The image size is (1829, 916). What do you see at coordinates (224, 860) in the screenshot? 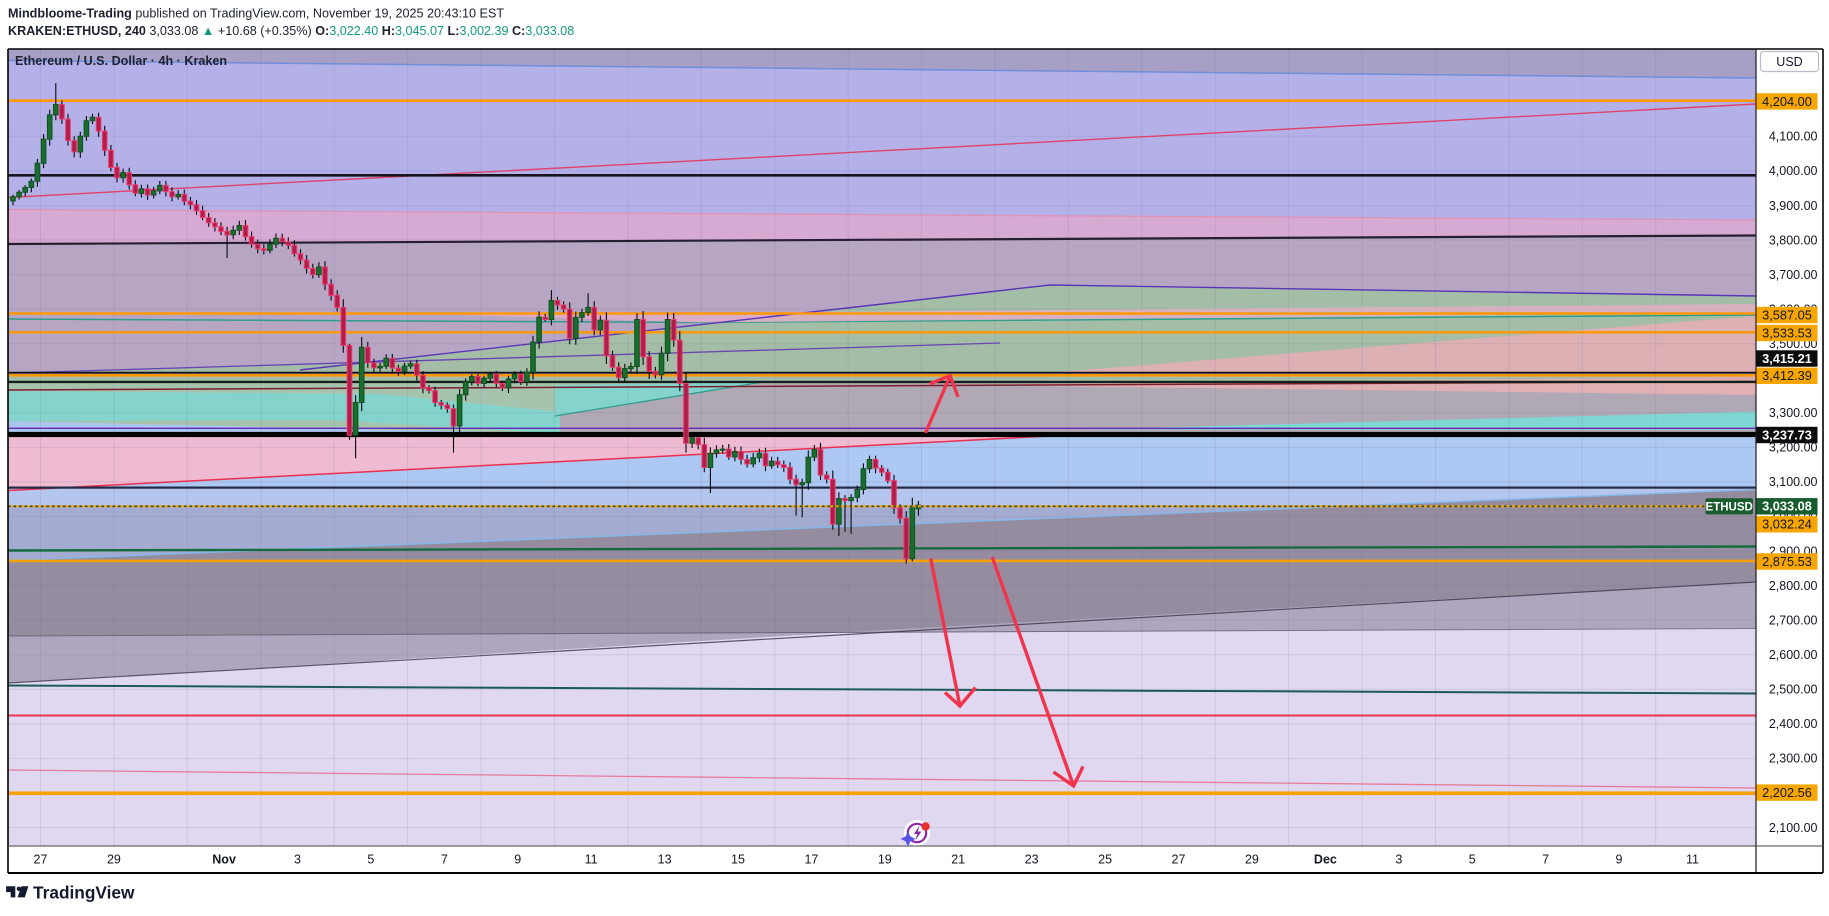
I see `svg-text: Nov` at bounding box center [224, 860].